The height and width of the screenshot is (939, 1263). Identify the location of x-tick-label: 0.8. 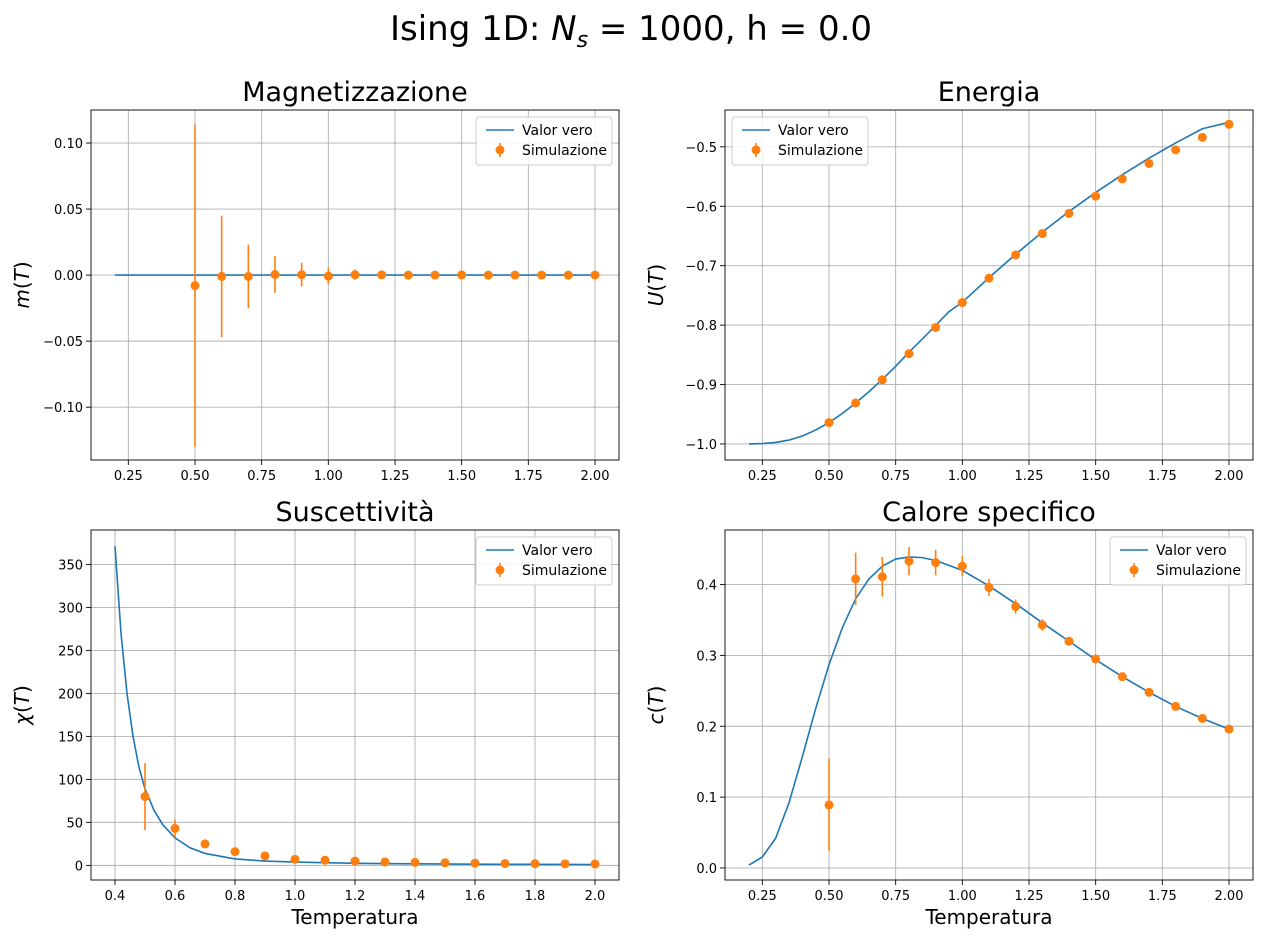
(235, 896).